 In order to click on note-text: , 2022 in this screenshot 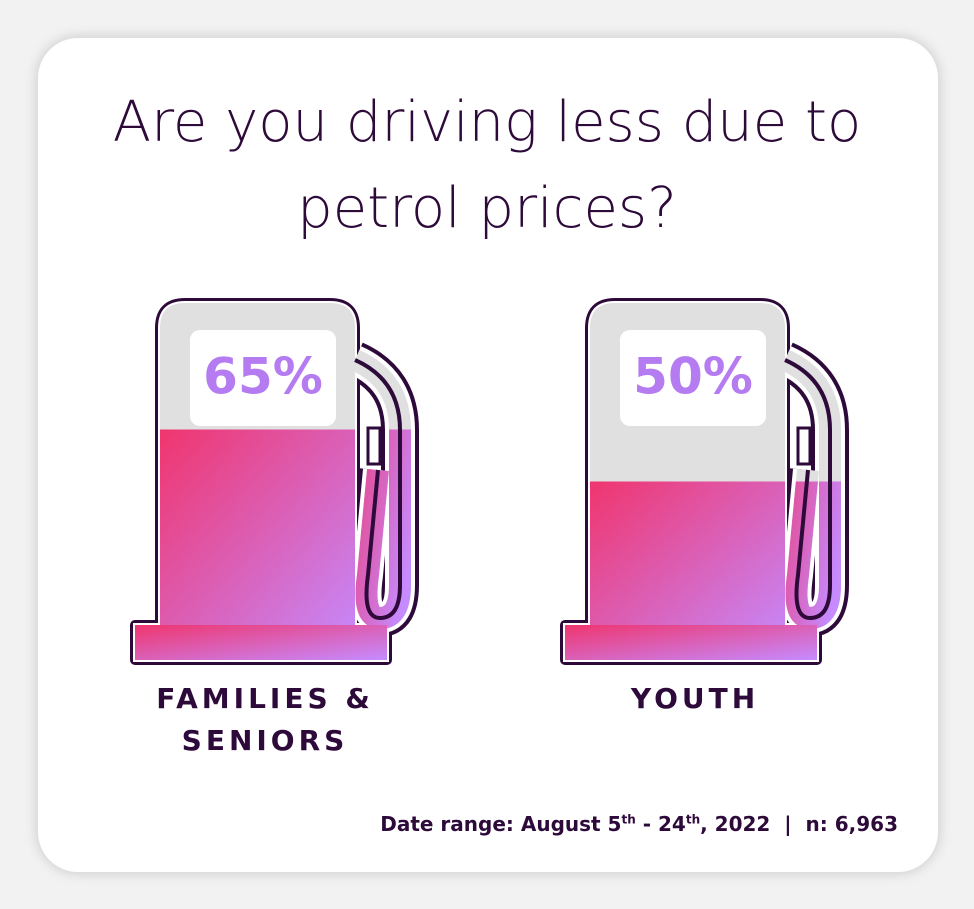, I will do `click(735, 824)`.